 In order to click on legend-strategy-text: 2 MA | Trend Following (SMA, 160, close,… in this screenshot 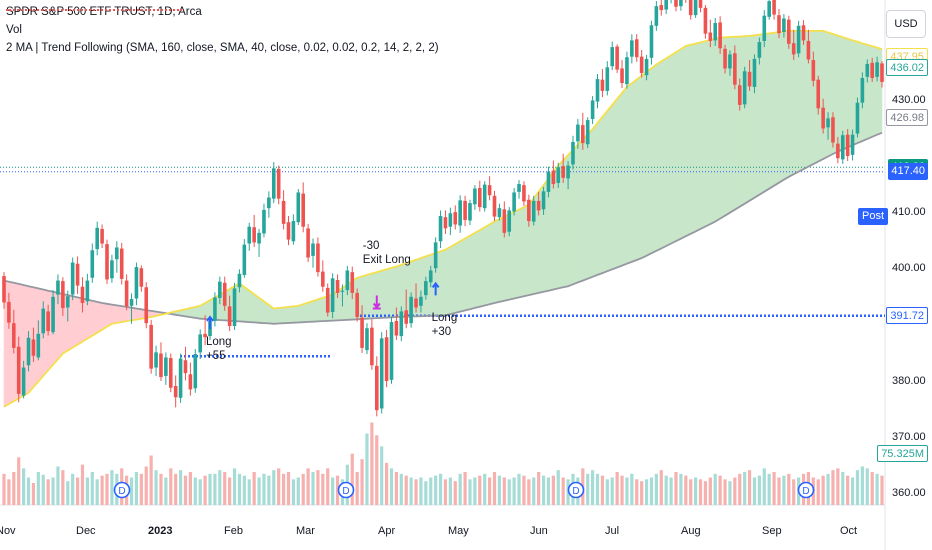, I will do `click(222, 48)`.